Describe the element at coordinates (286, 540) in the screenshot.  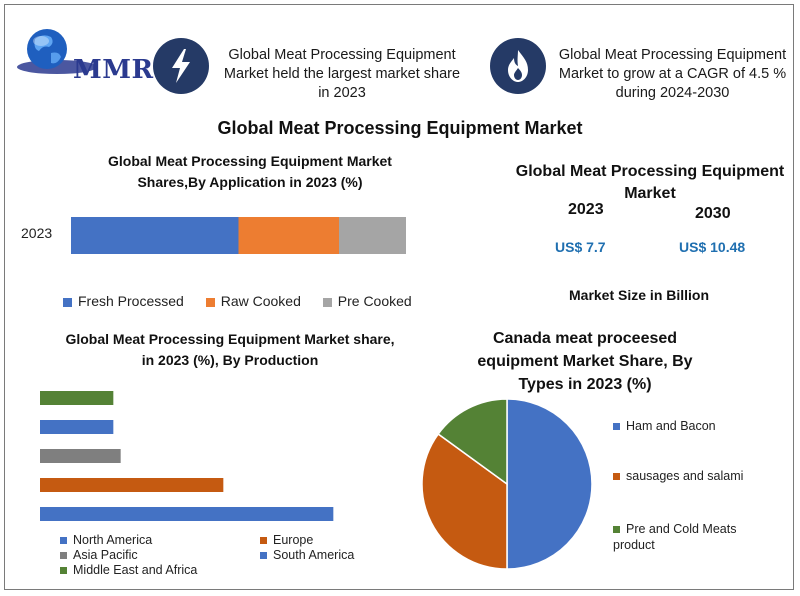
I see `legend-item-europe: Europe` at that location.